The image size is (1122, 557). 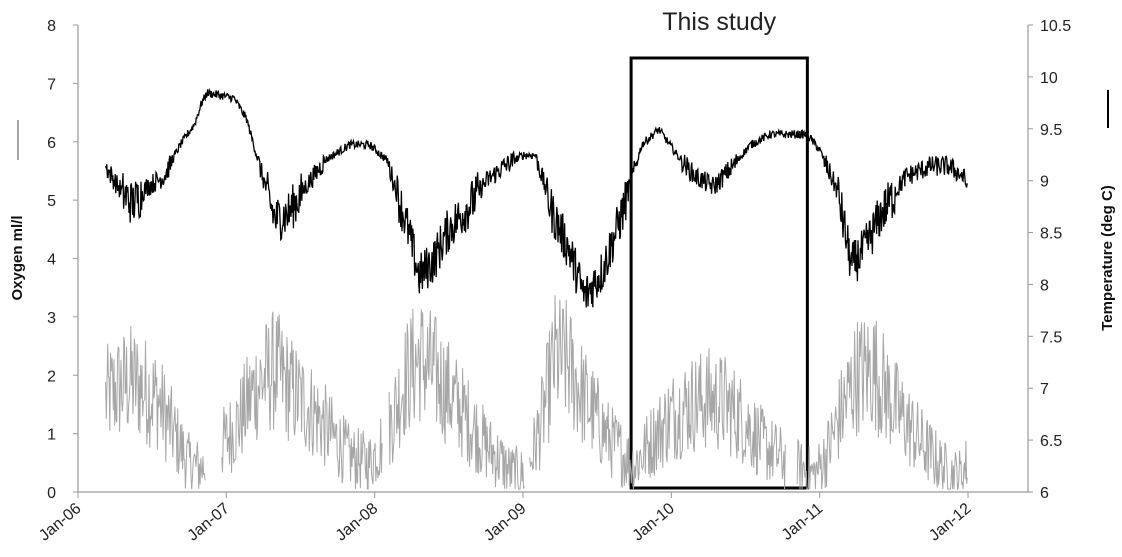 What do you see at coordinates (1051, 441) in the screenshot?
I see `y-right-tick-label: 6.5` at bounding box center [1051, 441].